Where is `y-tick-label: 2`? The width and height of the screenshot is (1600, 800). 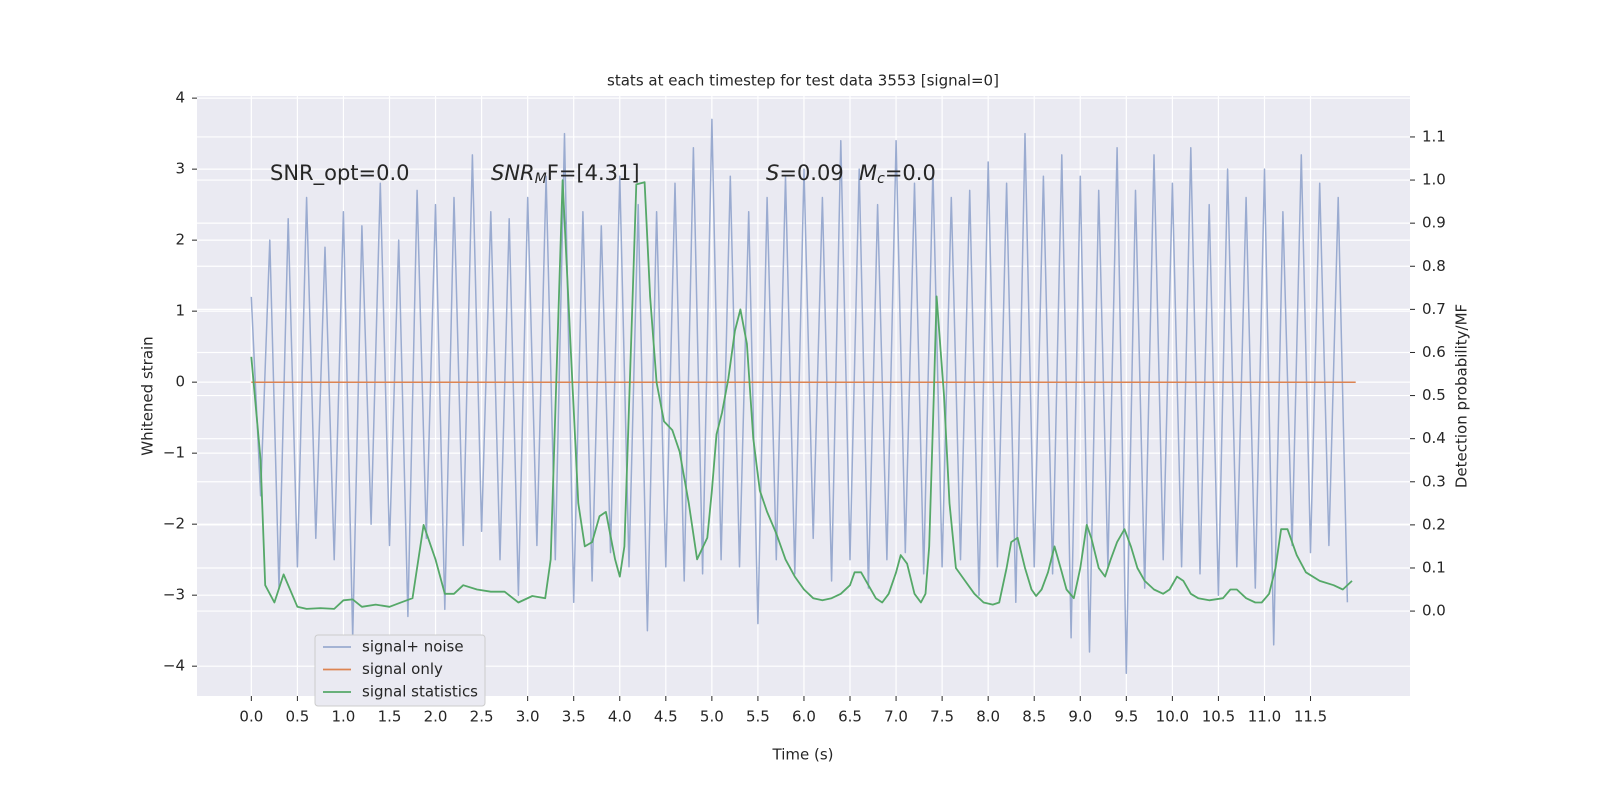
y-tick-label: 2 is located at coordinates (180, 240).